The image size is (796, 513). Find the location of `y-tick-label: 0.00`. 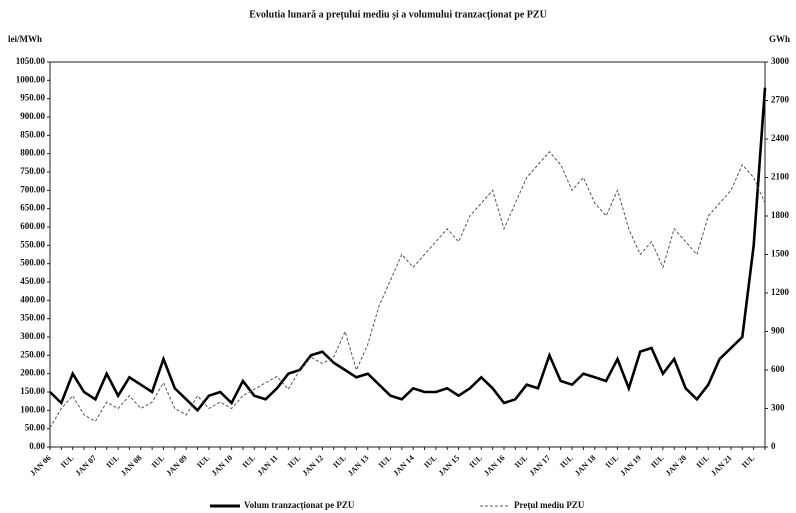

y-tick-label: 0.00 is located at coordinates (37, 446).